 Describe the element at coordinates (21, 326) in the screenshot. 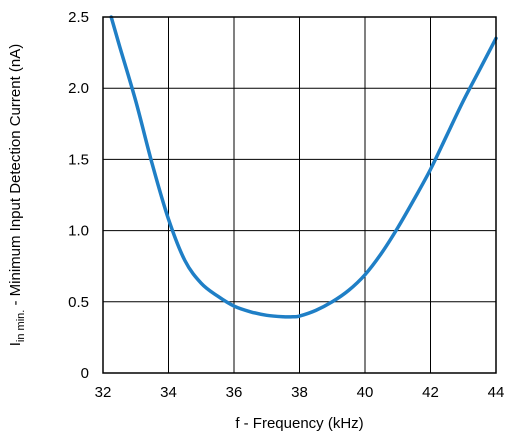

I see `y-axis-label-subscript: in min.` at that location.